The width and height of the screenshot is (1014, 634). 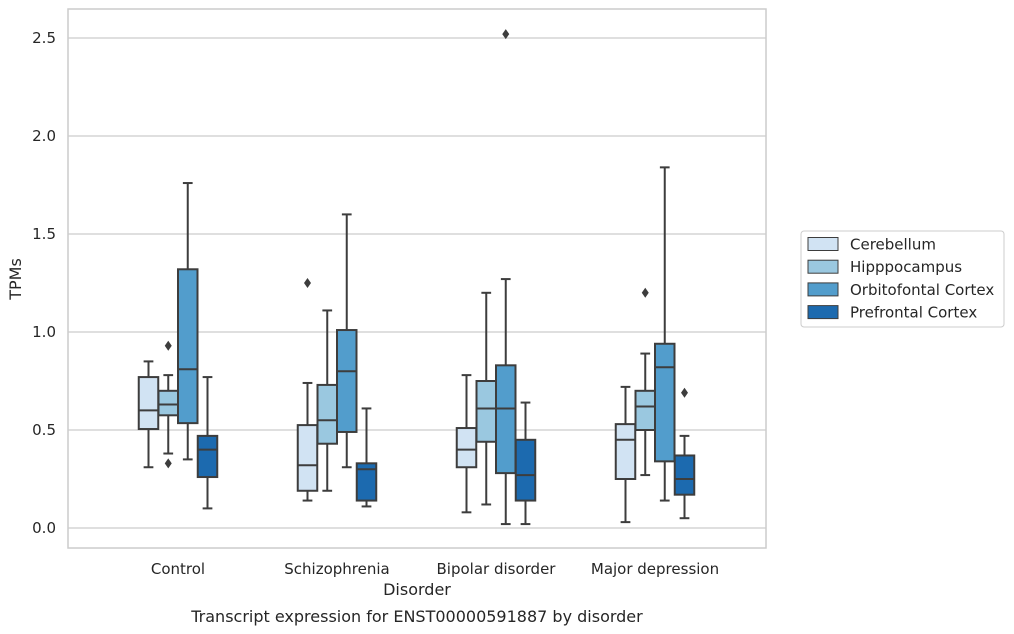 I want to click on x-tick-label: Major depression, so click(x=655, y=569).